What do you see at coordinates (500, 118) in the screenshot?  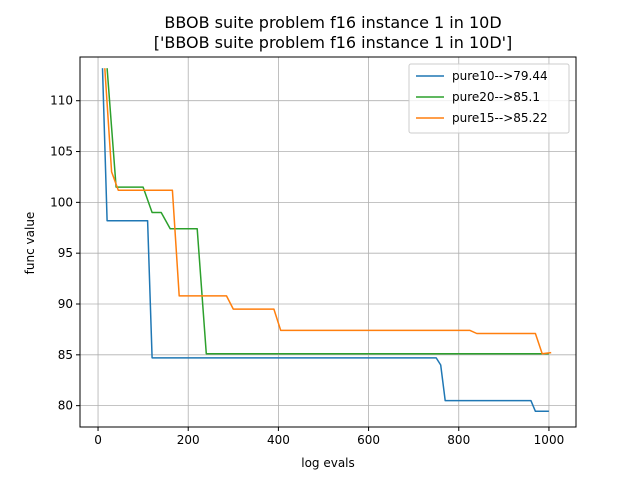 I see `legend-label-3: pure15-->85.22` at bounding box center [500, 118].